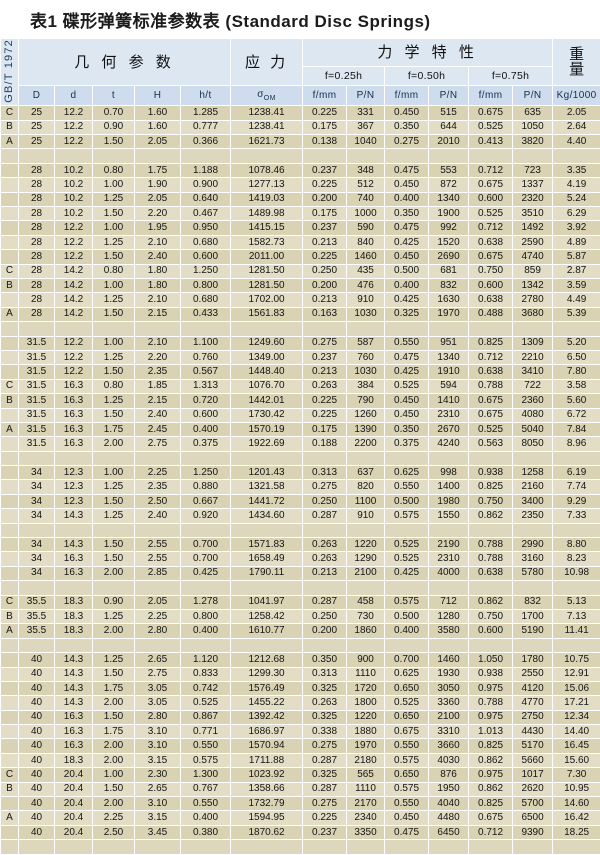 The image size is (600, 855). I want to click on table-footer-cell, so click(576, 847).